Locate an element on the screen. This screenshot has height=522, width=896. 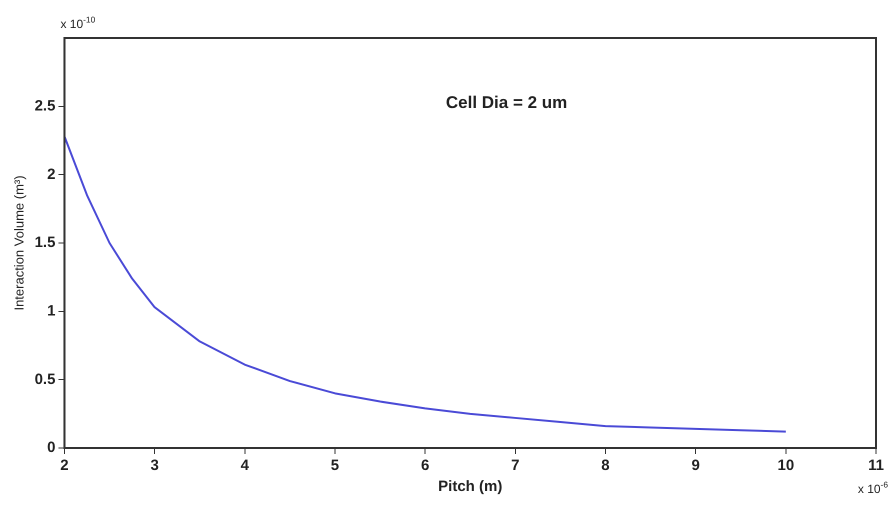
y-axis-title: Interaction Volume (m³) is located at coordinates (18, 243).